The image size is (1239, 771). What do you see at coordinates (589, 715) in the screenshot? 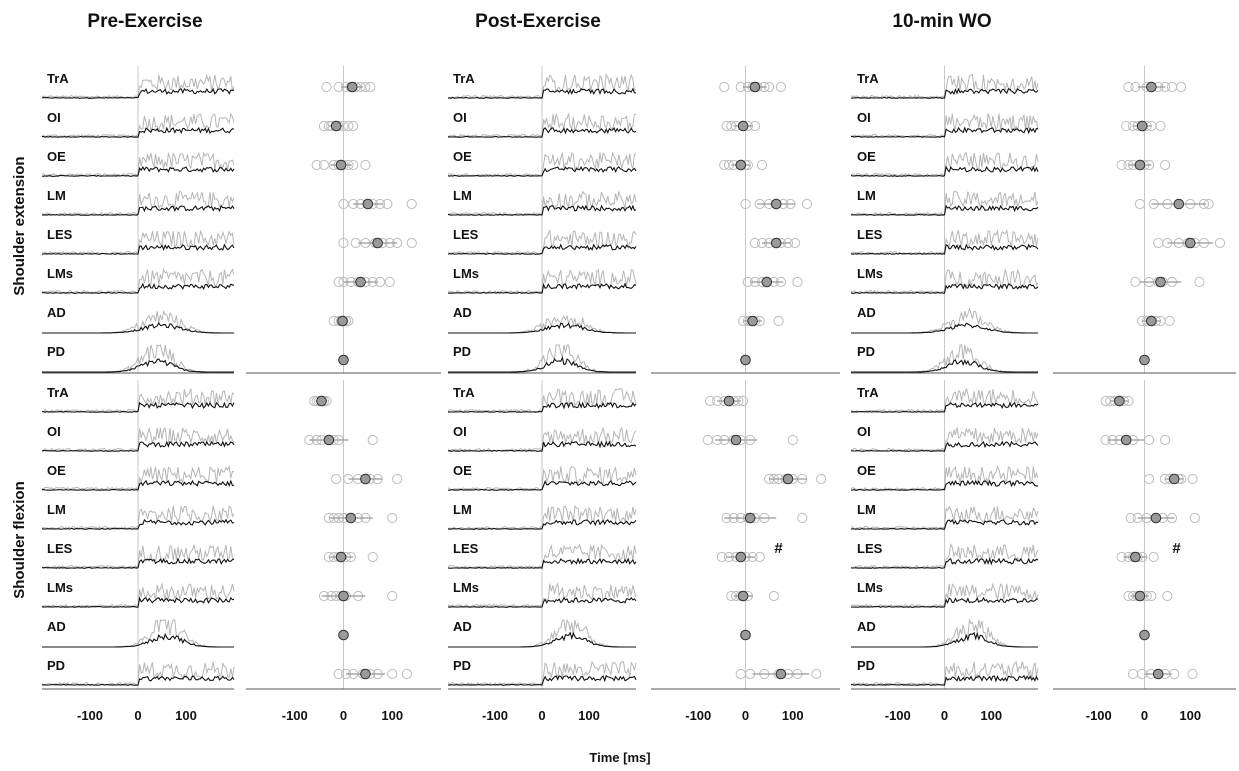
I see `emg-x-tick-label: 100` at bounding box center [589, 715].